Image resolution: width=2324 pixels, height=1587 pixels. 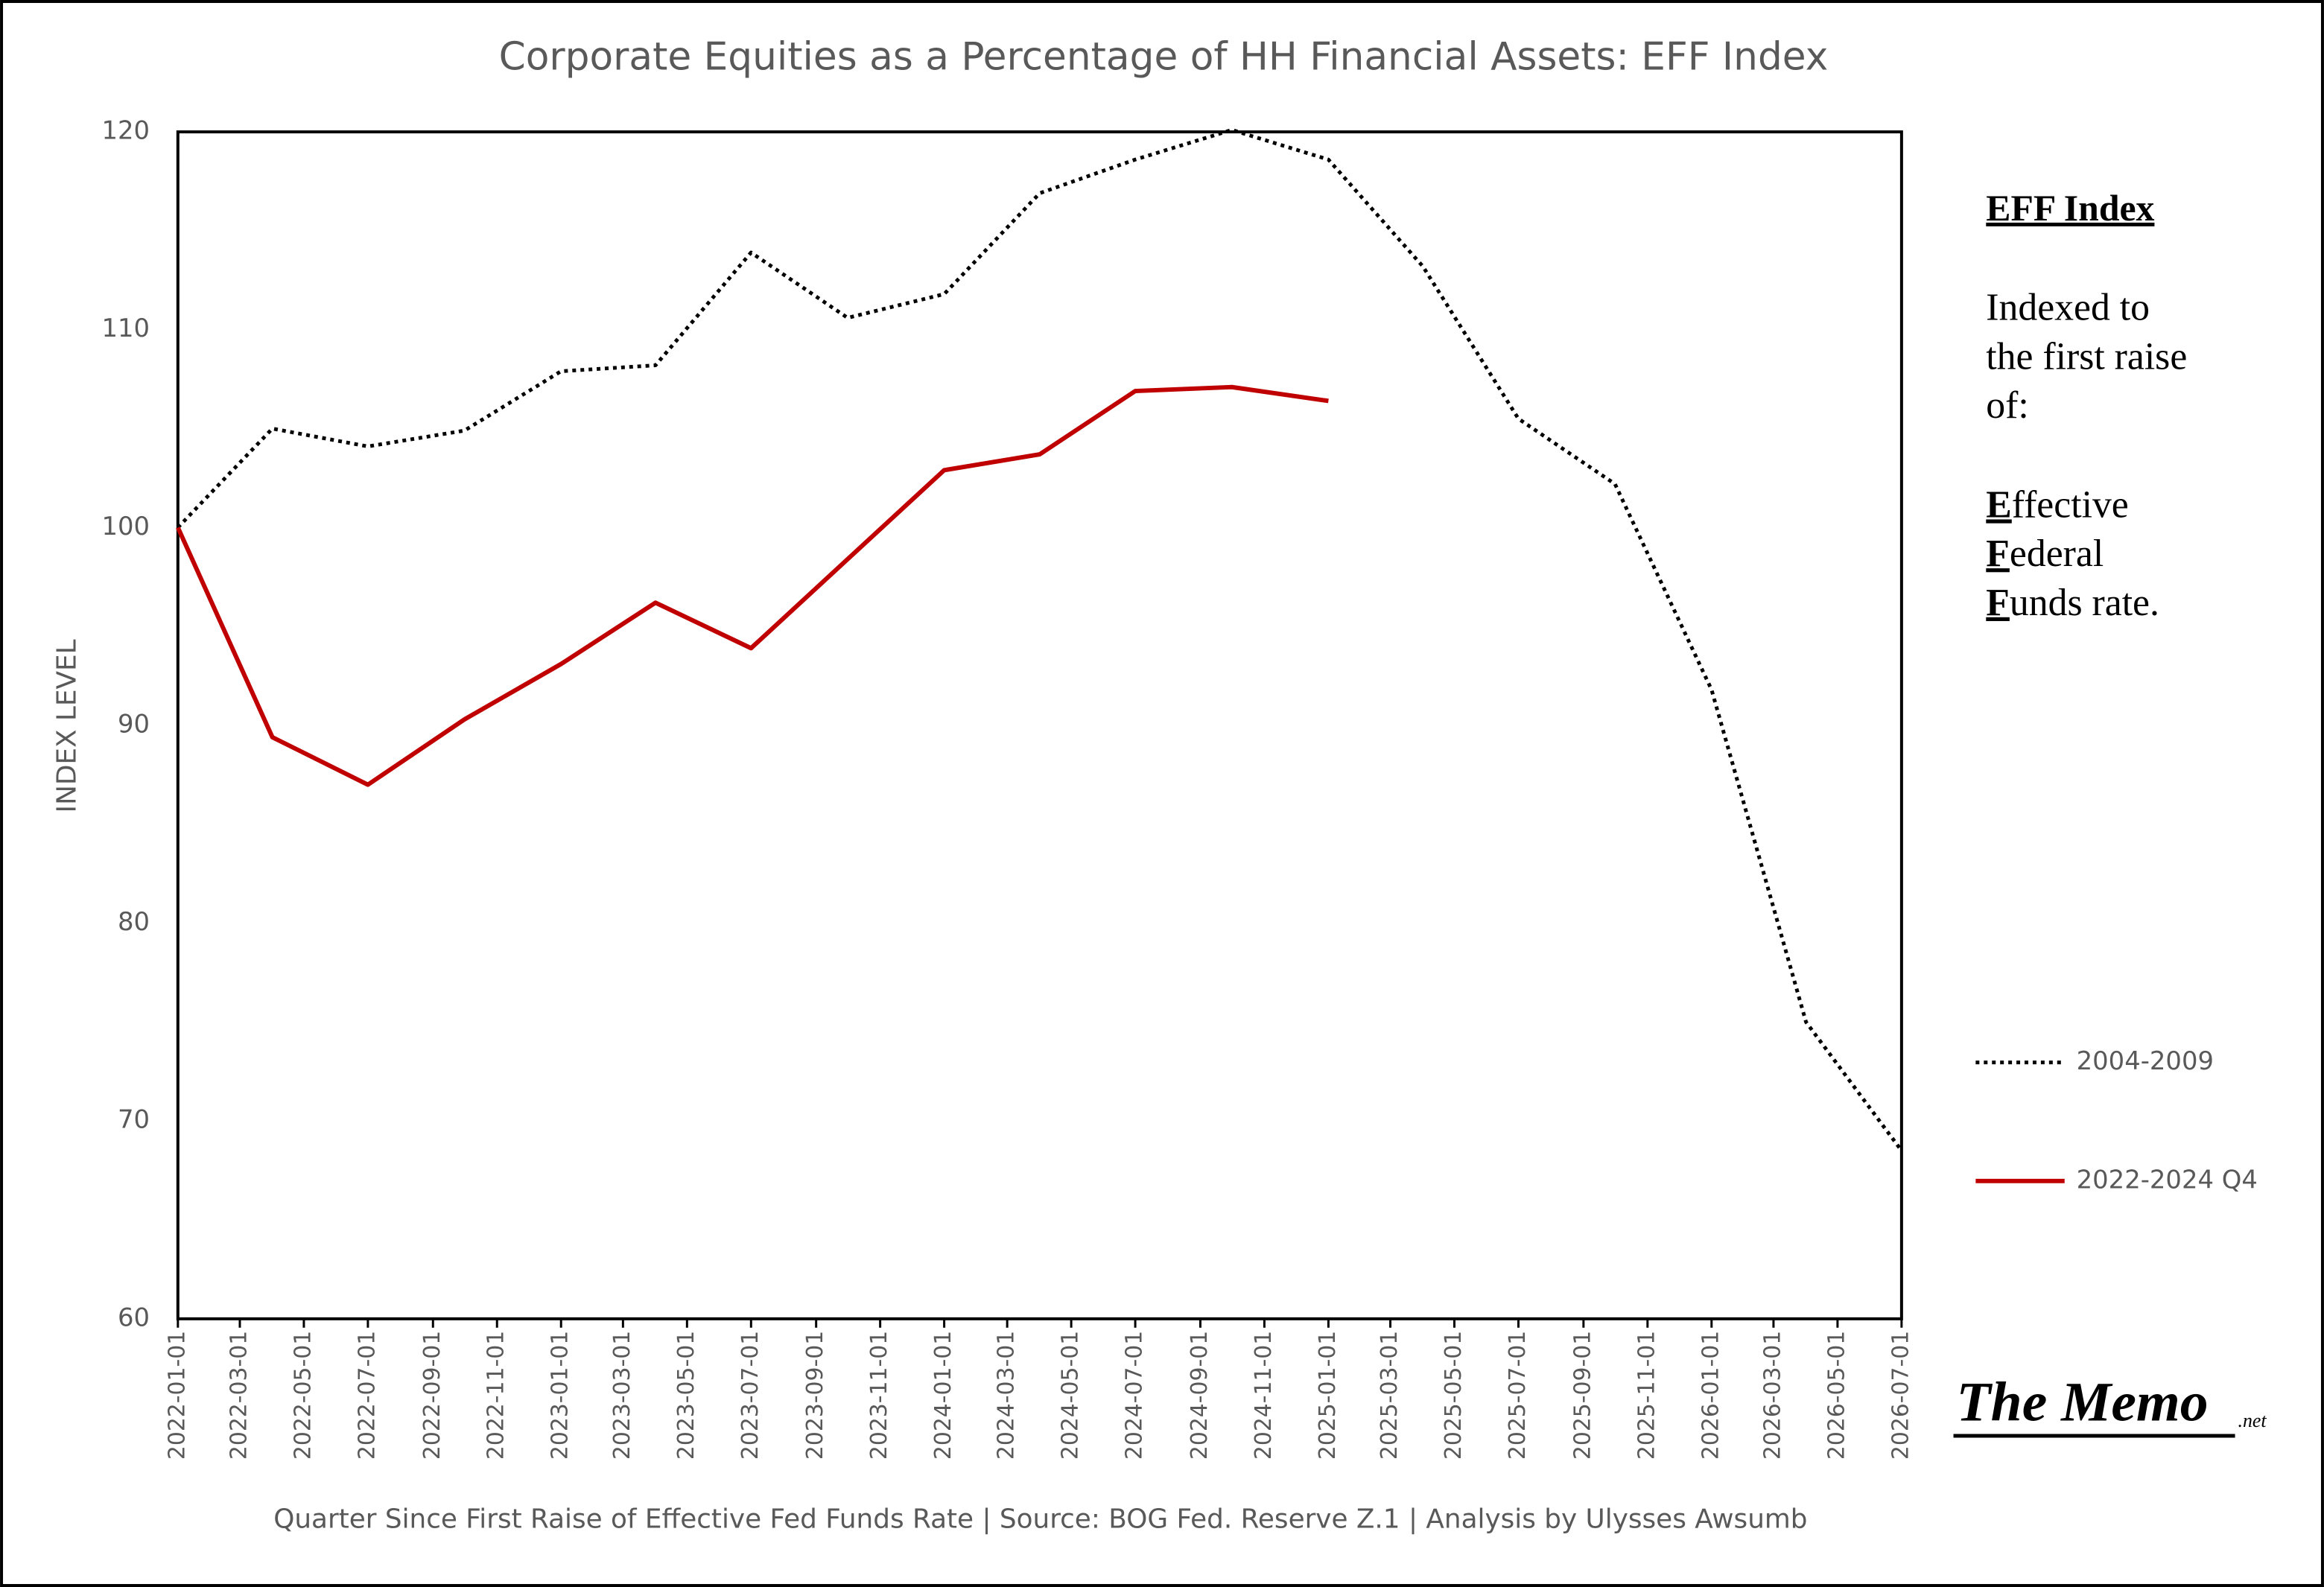 I want to click on annotation-term: Funds rate., so click(x=2072, y=603).